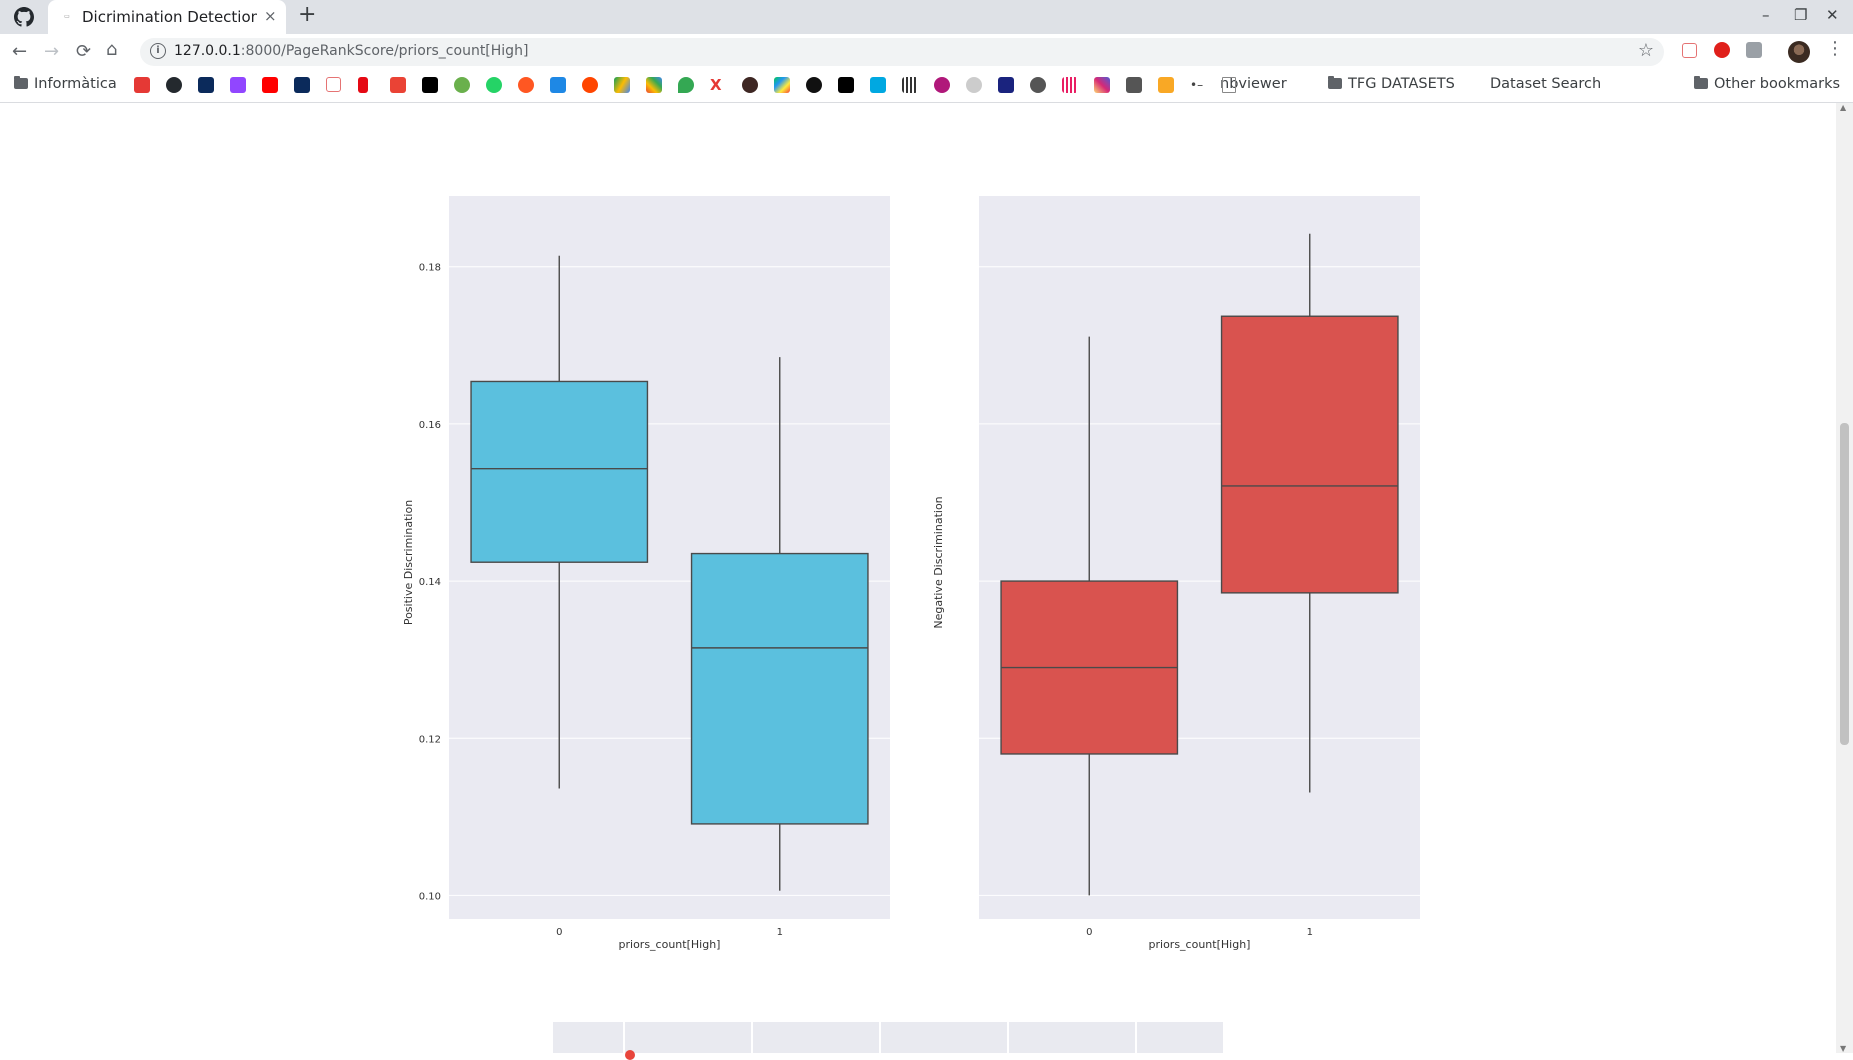  What do you see at coordinates (430, 896) in the screenshot?
I see `y-tick-label: 0.10` at bounding box center [430, 896].